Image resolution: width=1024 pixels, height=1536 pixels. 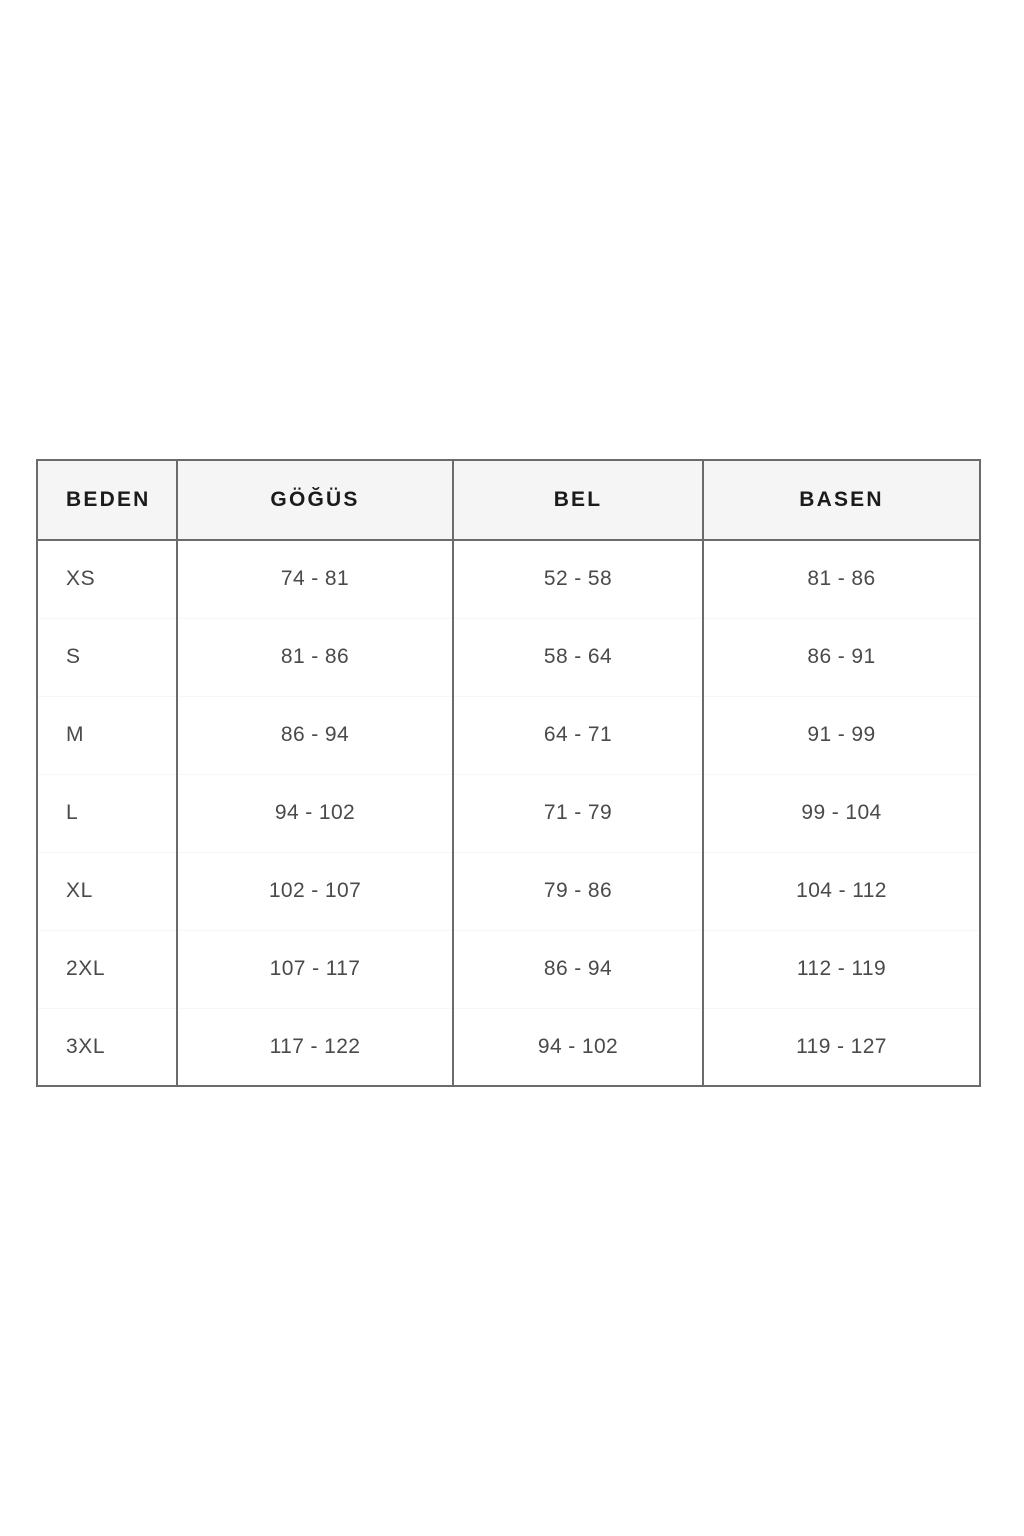 What do you see at coordinates (841, 500) in the screenshot?
I see `column-header-basen: BASEN` at bounding box center [841, 500].